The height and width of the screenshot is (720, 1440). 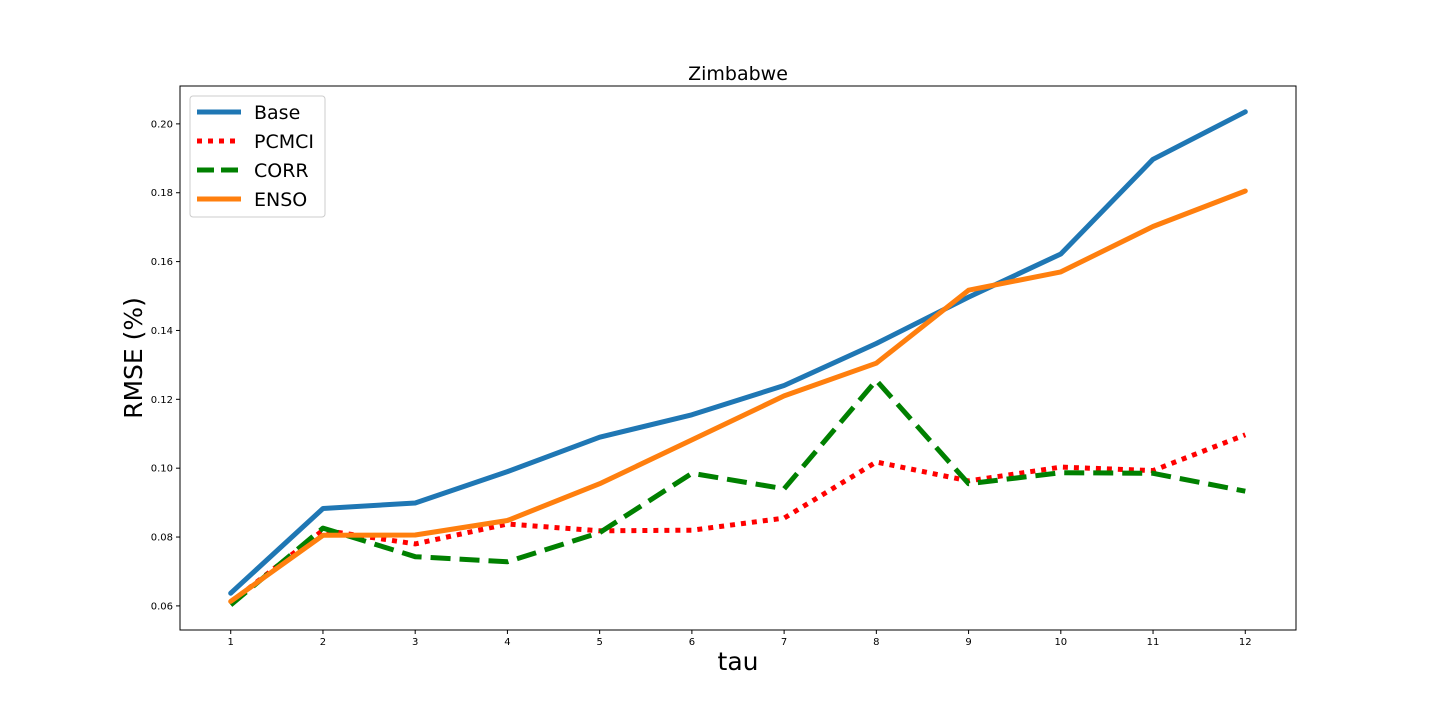 I want to click on y-tick-label: 0.06, so click(x=162, y=606).